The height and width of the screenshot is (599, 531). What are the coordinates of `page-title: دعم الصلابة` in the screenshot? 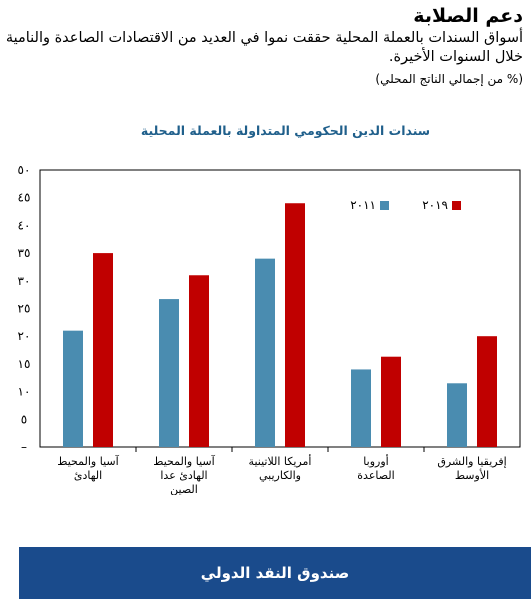 It's located at (468, 16).